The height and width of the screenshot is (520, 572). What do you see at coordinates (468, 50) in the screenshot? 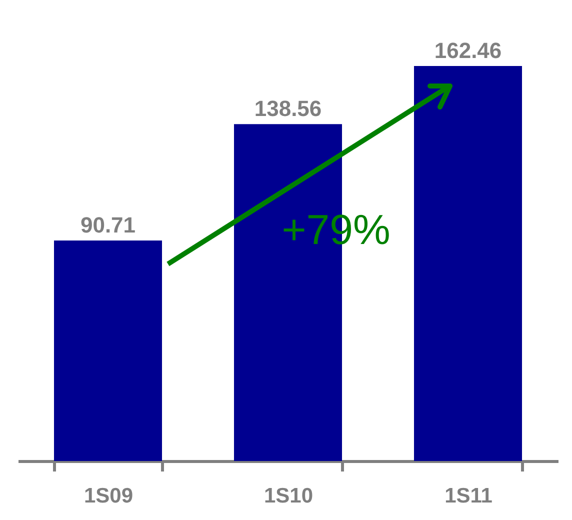
I see `data-label: 162.46` at bounding box center [468, 50].